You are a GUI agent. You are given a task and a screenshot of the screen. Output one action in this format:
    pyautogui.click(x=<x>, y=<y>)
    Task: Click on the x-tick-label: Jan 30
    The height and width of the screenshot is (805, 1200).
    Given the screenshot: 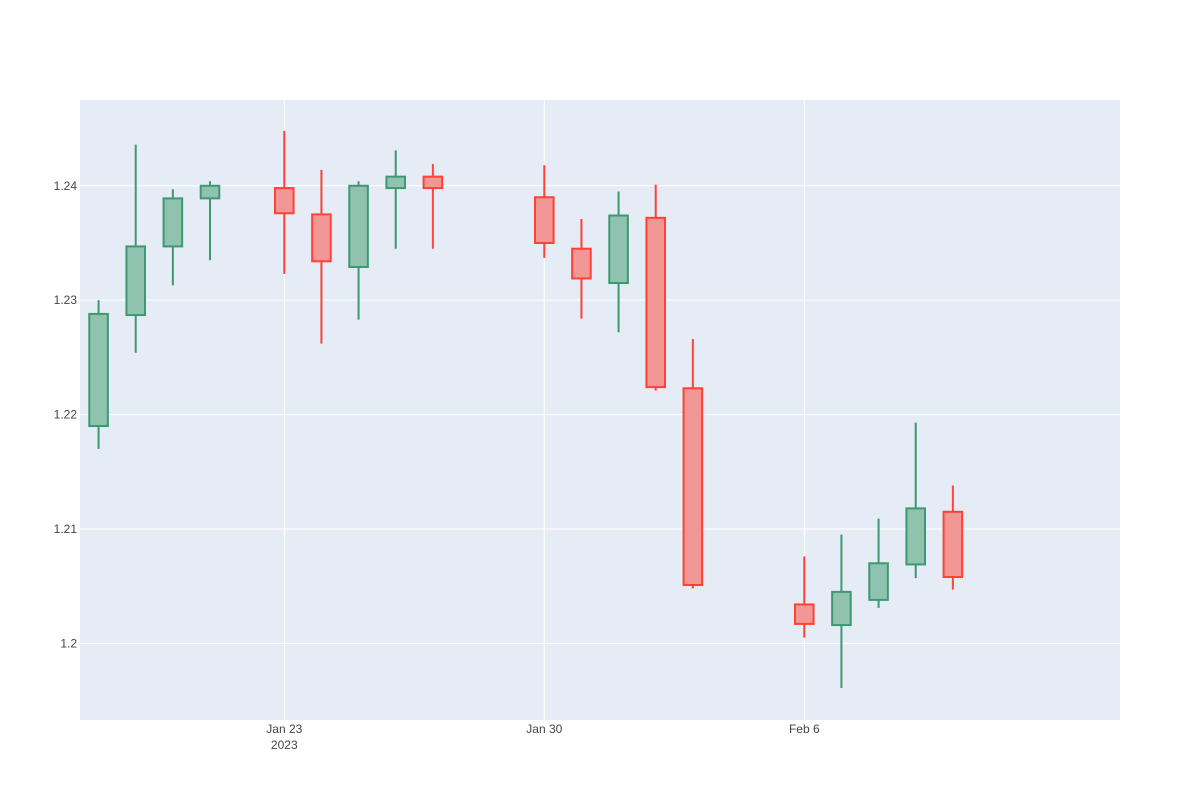 What is the action you would take?
    pyautogui.click(x=544, y=729)
    